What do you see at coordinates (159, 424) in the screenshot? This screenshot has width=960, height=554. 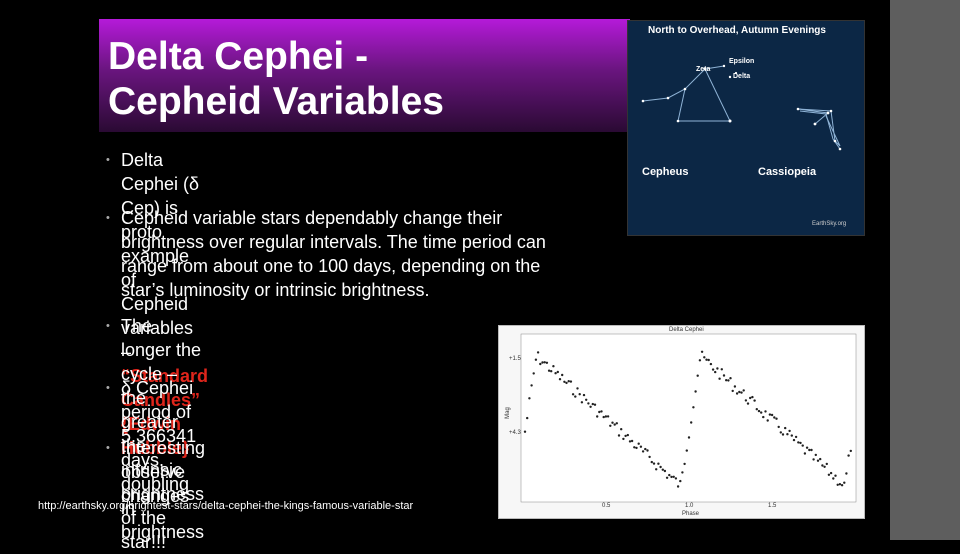 I see `bullet-4-line-1: δ Cephei period of 5.366341 days,` at bounding box center [159, 424].